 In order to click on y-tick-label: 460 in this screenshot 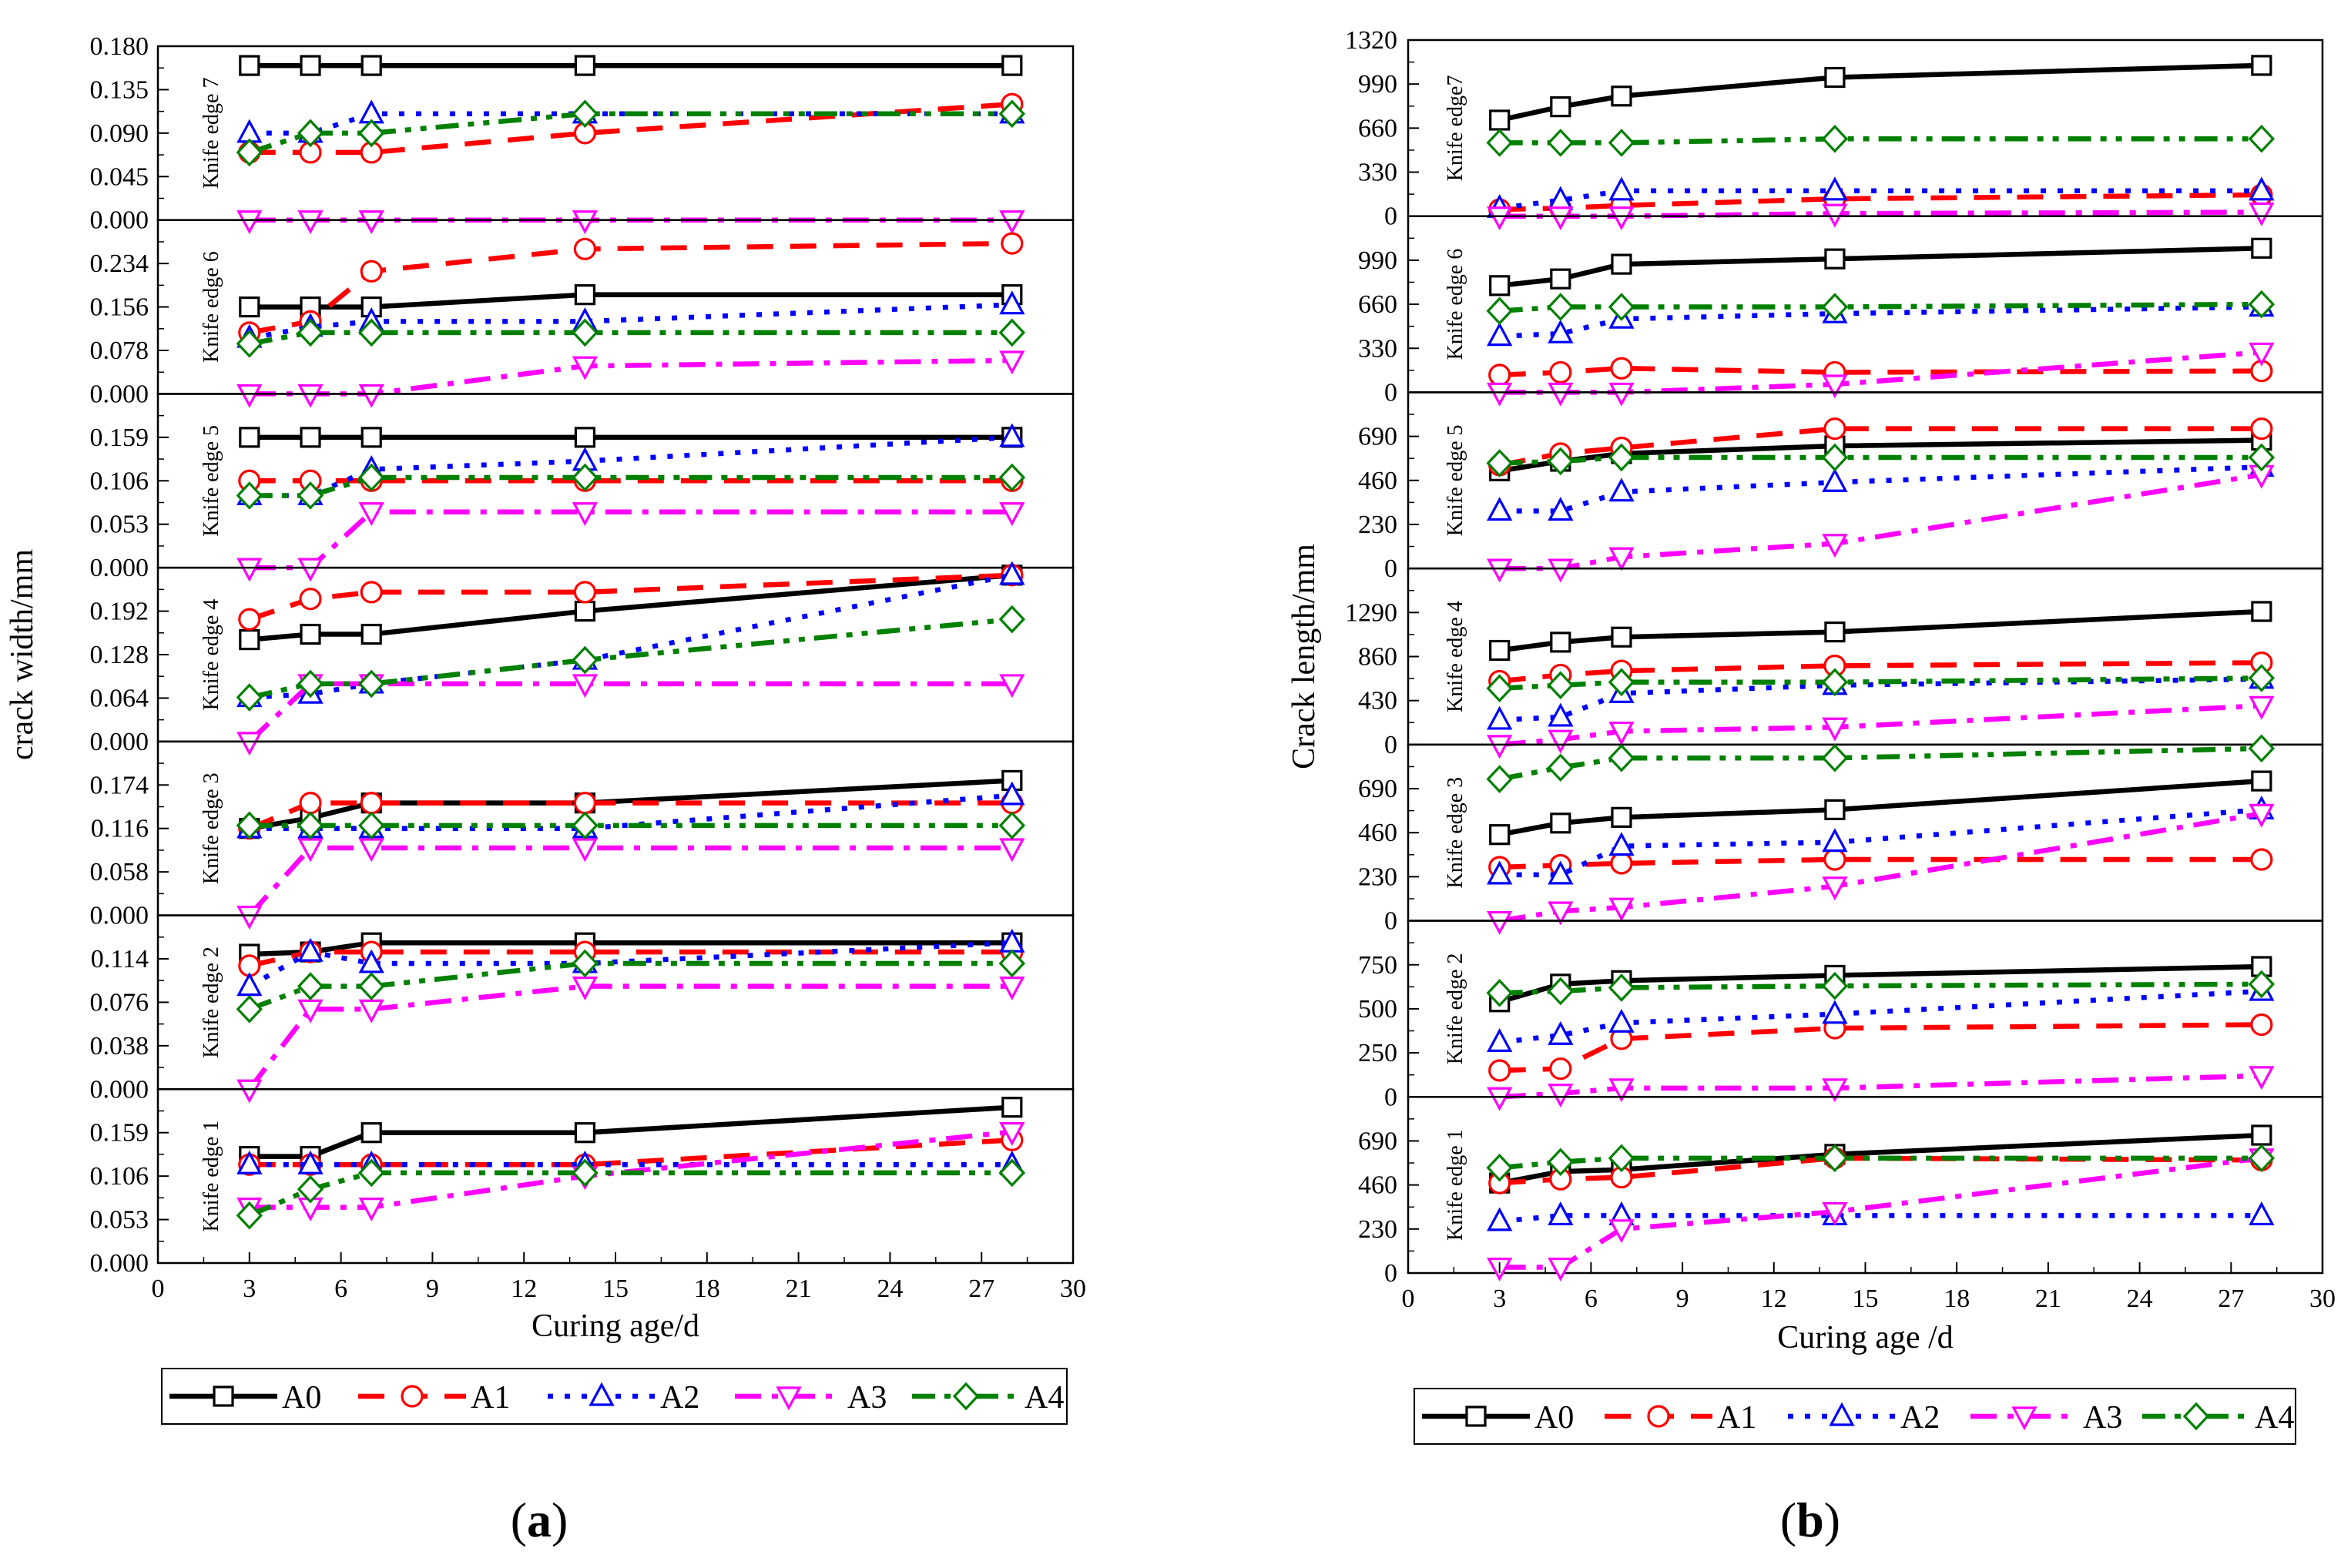, I will do `click(1378, 481)`.